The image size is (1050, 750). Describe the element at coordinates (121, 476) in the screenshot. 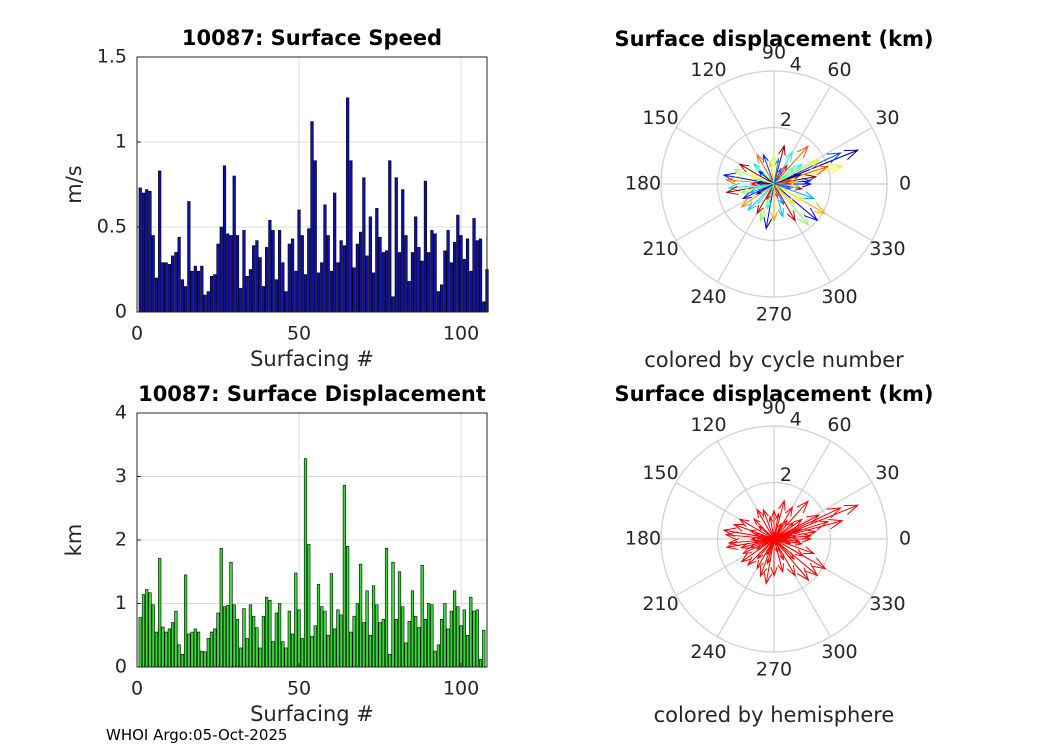

I see `y-tick-label: 3` at that location.